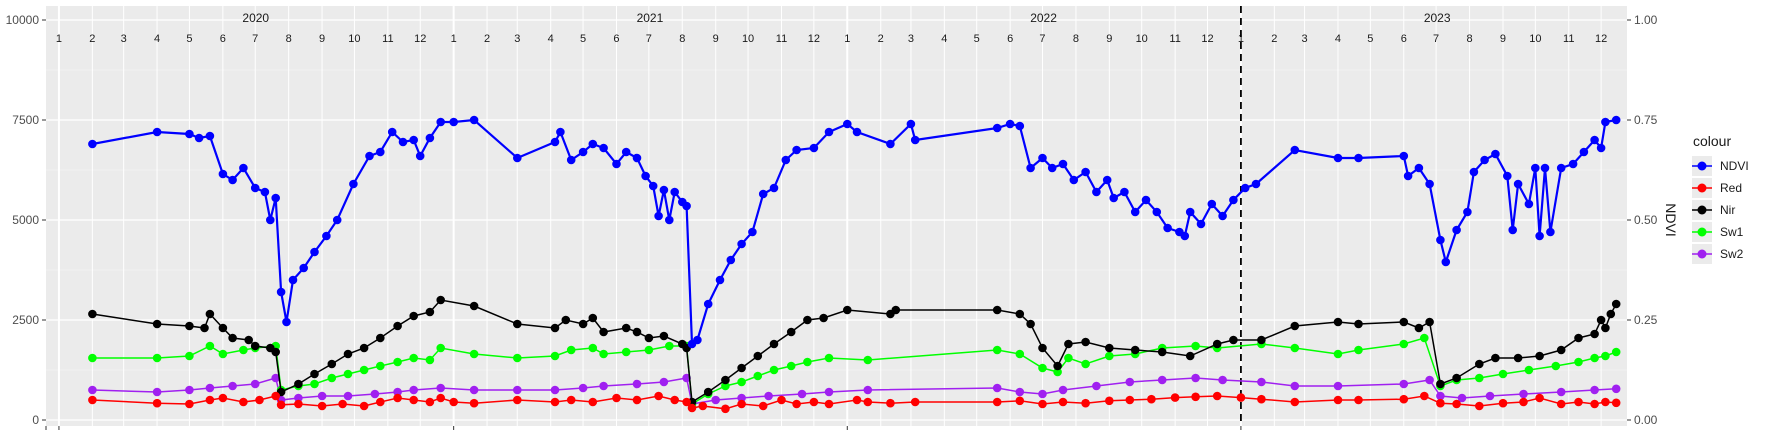 The width and height of the screenshot is (1773, 442). I want to click on legend-label-nir: Nir, so click(1727, 210).